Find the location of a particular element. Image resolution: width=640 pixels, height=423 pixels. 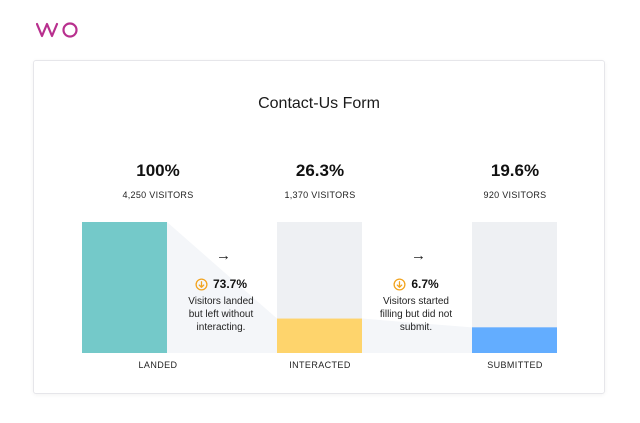

bar-submitted is located at coordinates (514, 340).